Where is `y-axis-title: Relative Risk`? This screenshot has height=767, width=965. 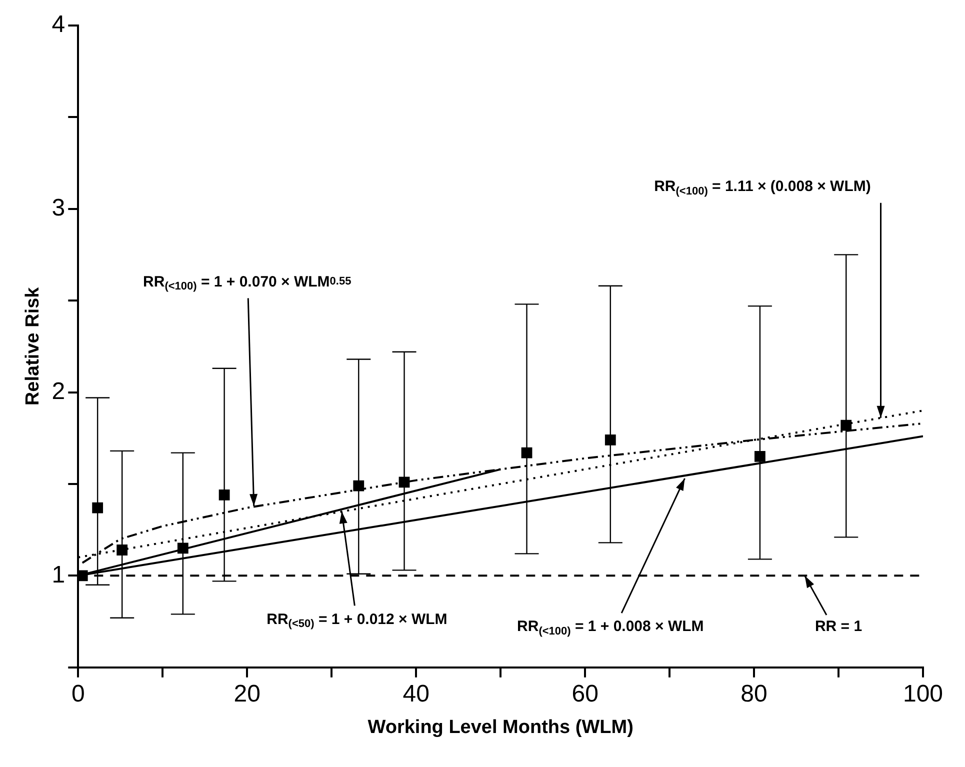 y-axis-title: Relative Risk is located at coordinates (33, 346).